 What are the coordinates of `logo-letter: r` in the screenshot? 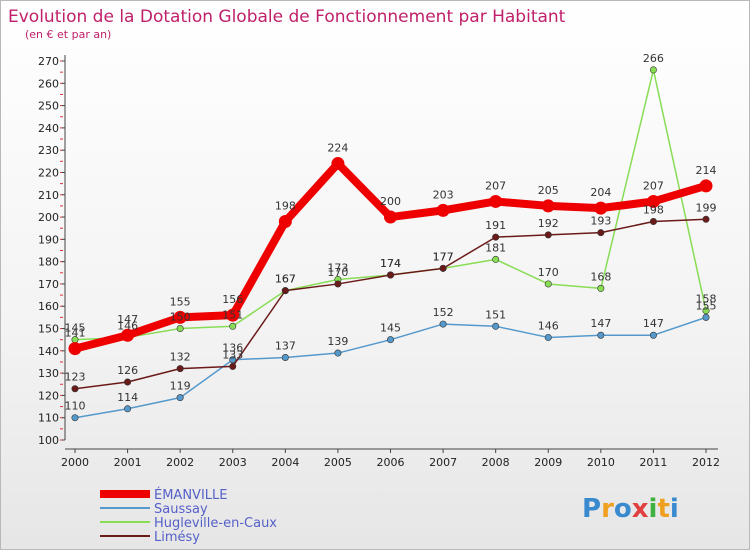 It's located at (607, 509).